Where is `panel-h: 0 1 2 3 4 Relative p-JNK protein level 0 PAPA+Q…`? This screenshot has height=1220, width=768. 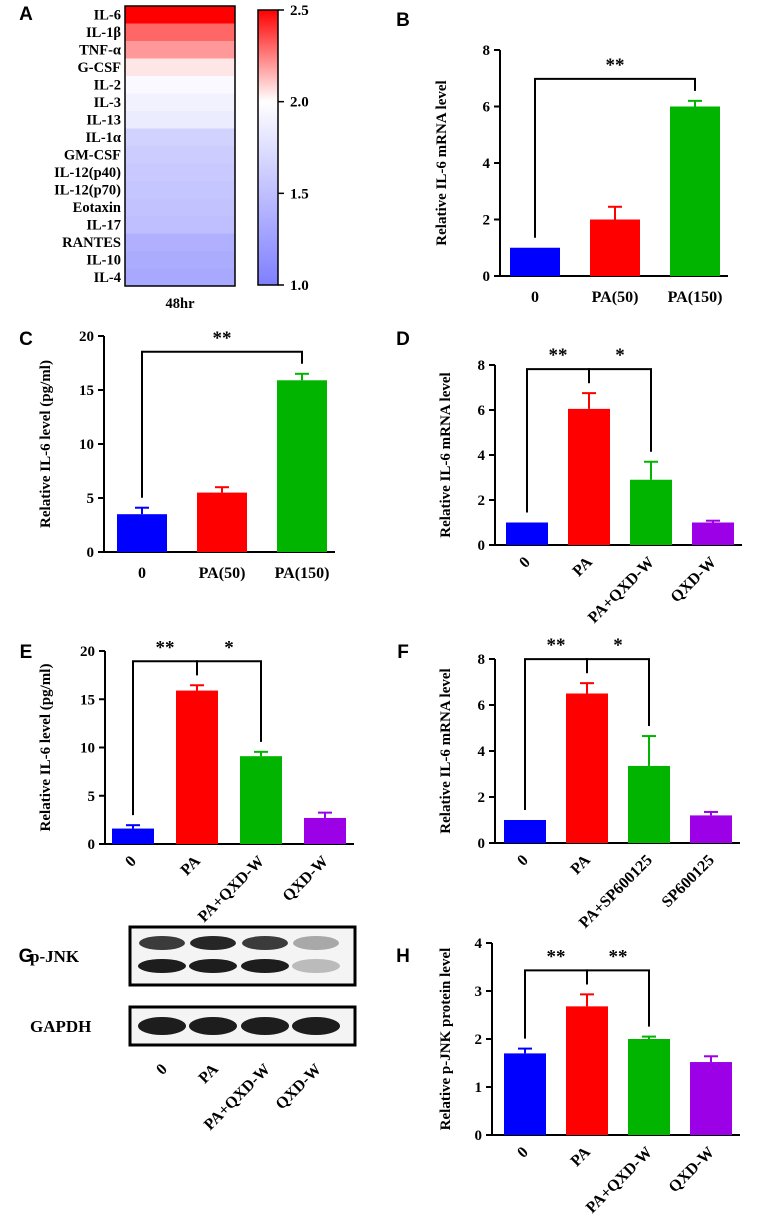 panel-h: 0 1 2 3 4 Relative p-JNK protein level 0 PAPA+Q… is located at coordinates (589, 1076).